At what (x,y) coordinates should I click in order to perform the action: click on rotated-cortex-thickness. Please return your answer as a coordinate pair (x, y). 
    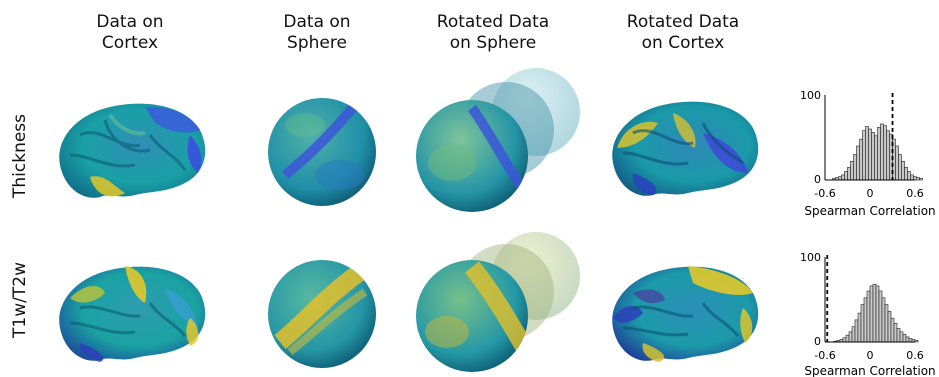
    Looking at the image, I should click on (685, 148).